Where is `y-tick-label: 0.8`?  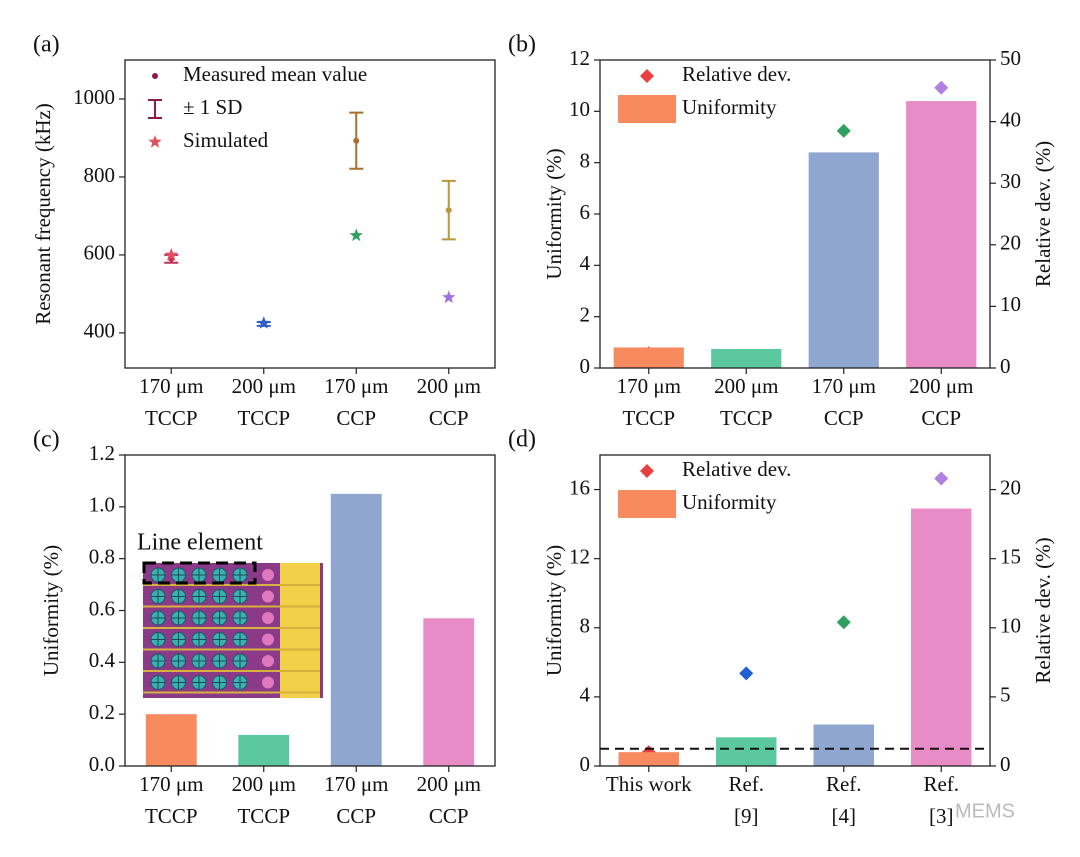
y-tick-label: 0.8 is located at coordinates (102, 556).